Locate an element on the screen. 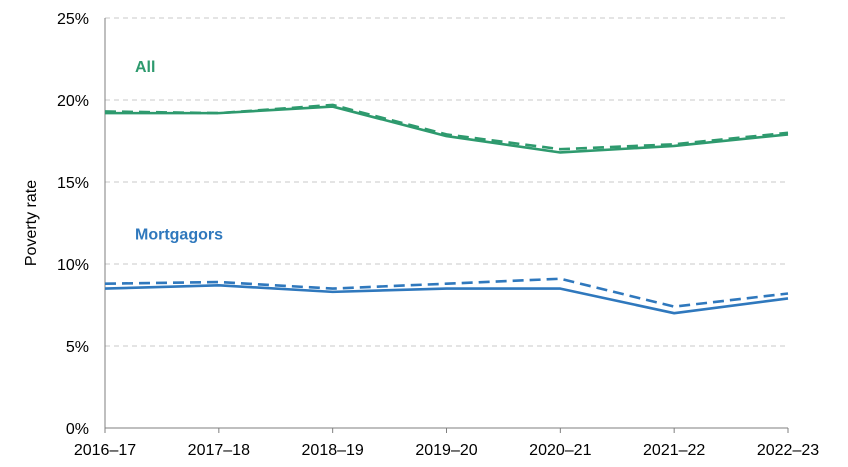  y-tick-label: 25% is located at coordinates (73, 19).